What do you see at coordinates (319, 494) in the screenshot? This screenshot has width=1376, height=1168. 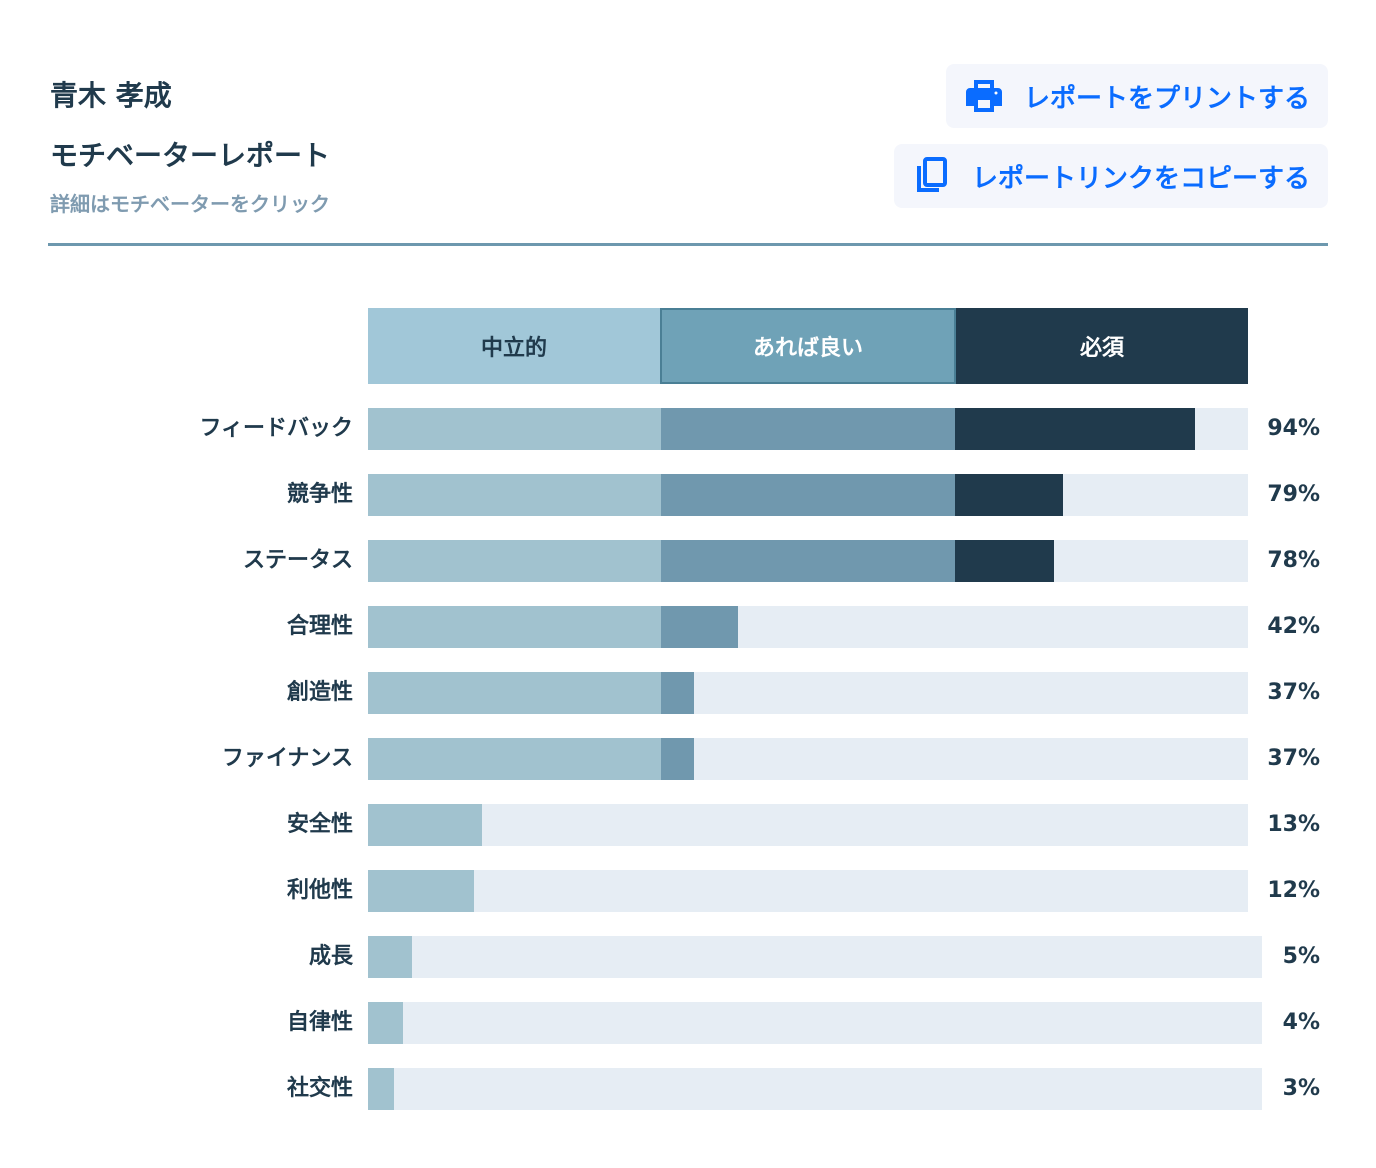 I see `category-label: 競争性` at bounding box center [319, 494].